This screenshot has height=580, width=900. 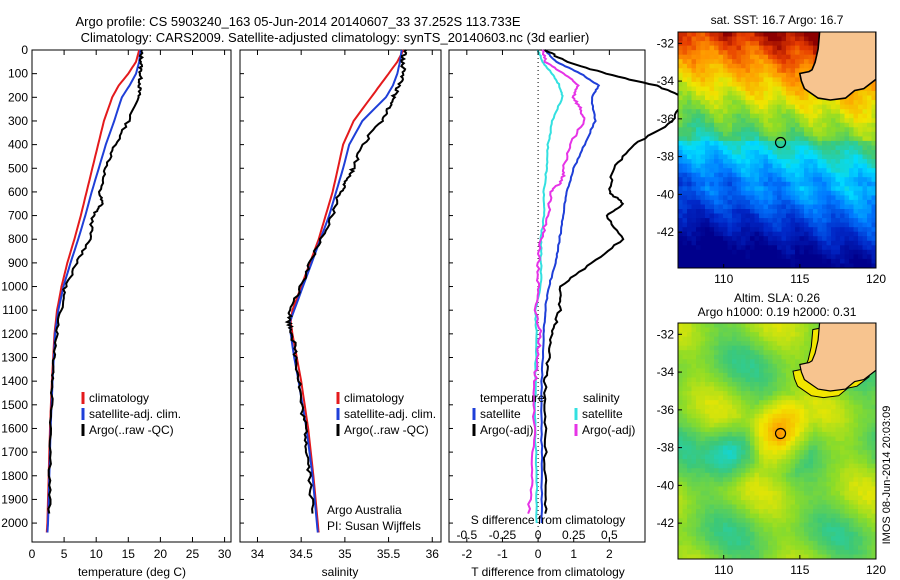 I want to click on salinity-xtick-label: 35, so click(x=345, y=554).